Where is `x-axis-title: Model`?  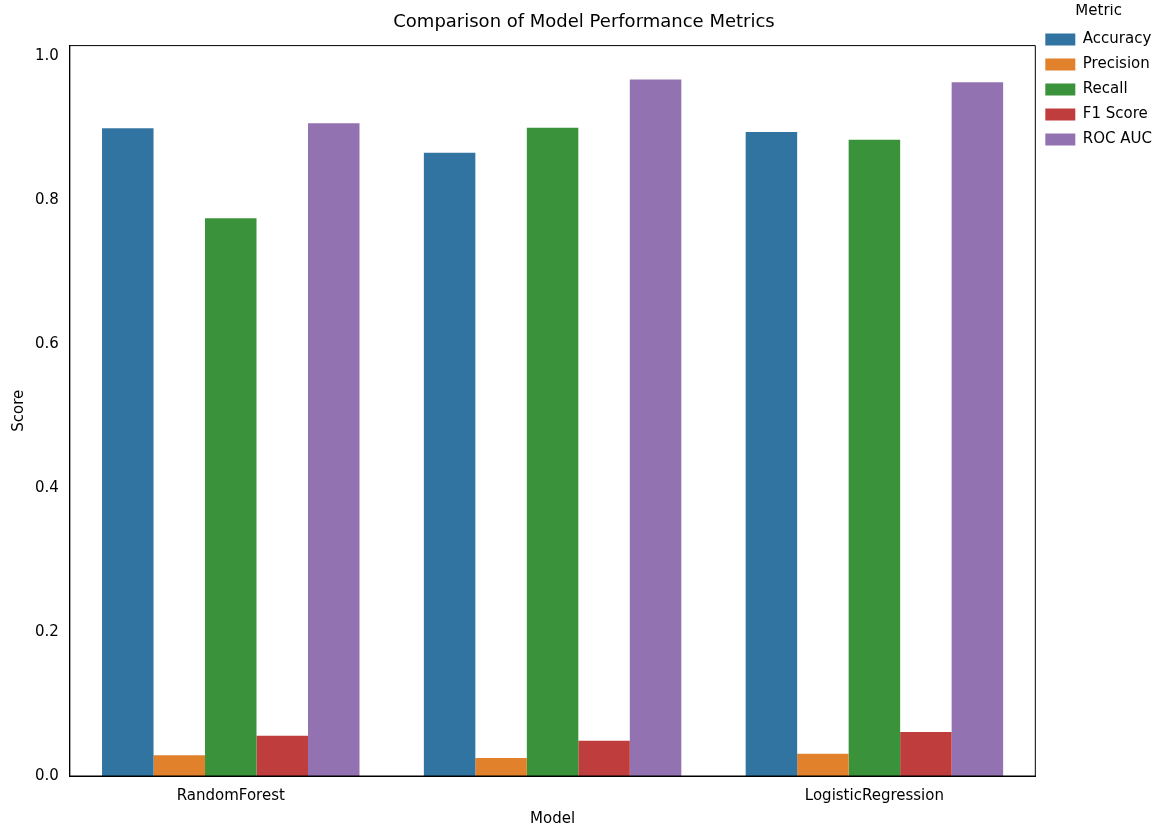 x-axis-title: Model is located at coordinates (553, 817).